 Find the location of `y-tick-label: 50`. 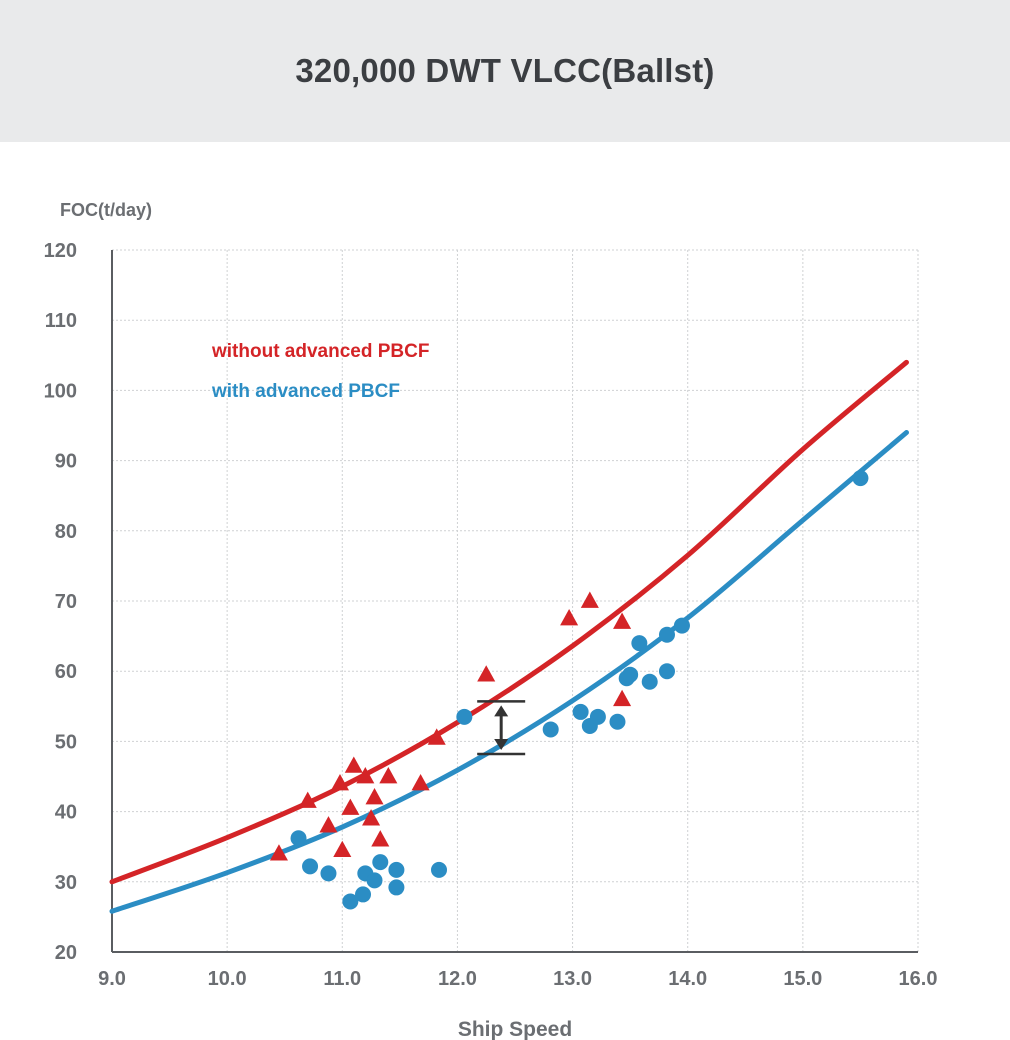

y-tick-label: 50 is located at coordinates (66, 742).